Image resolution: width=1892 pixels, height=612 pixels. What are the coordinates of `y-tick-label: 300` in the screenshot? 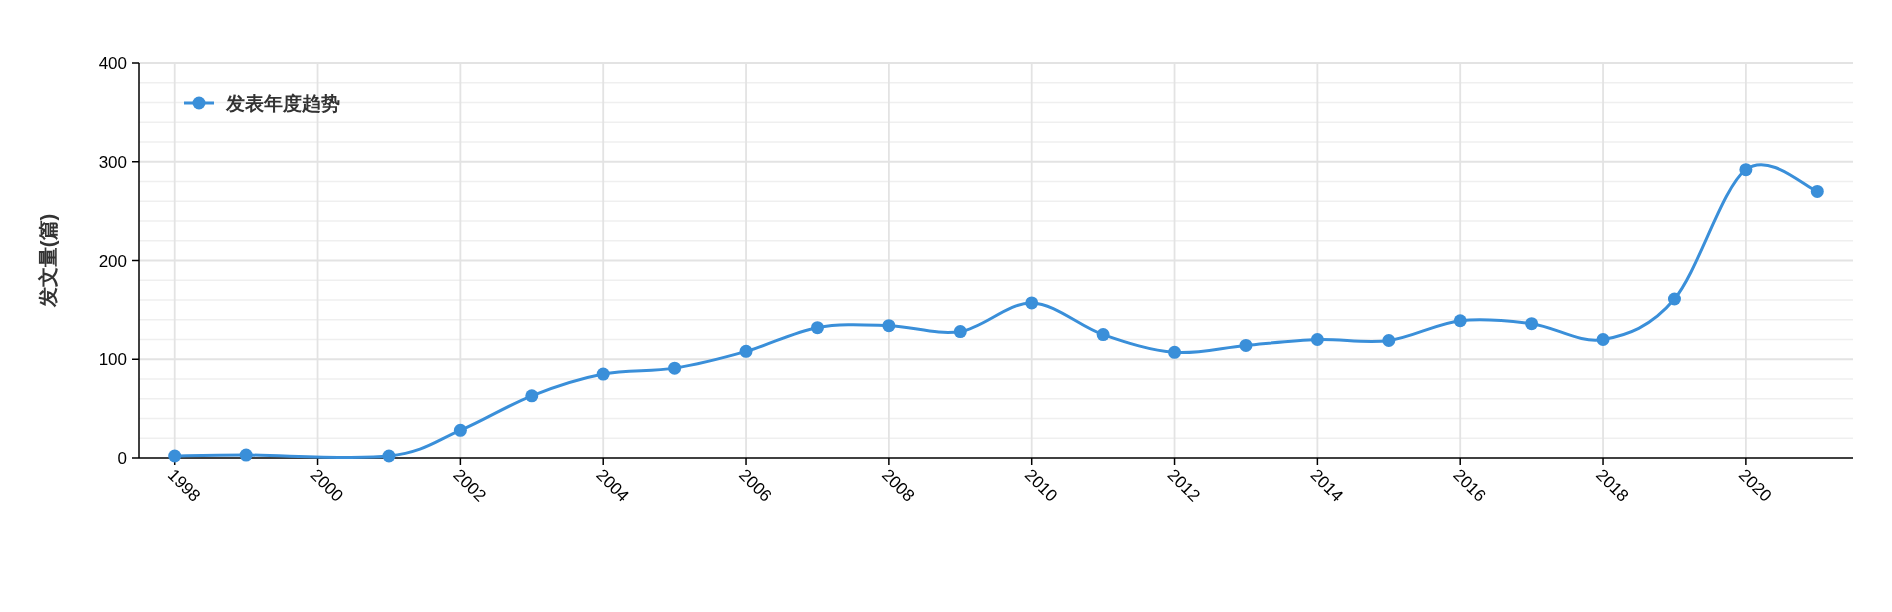 It's located at (112, 162).